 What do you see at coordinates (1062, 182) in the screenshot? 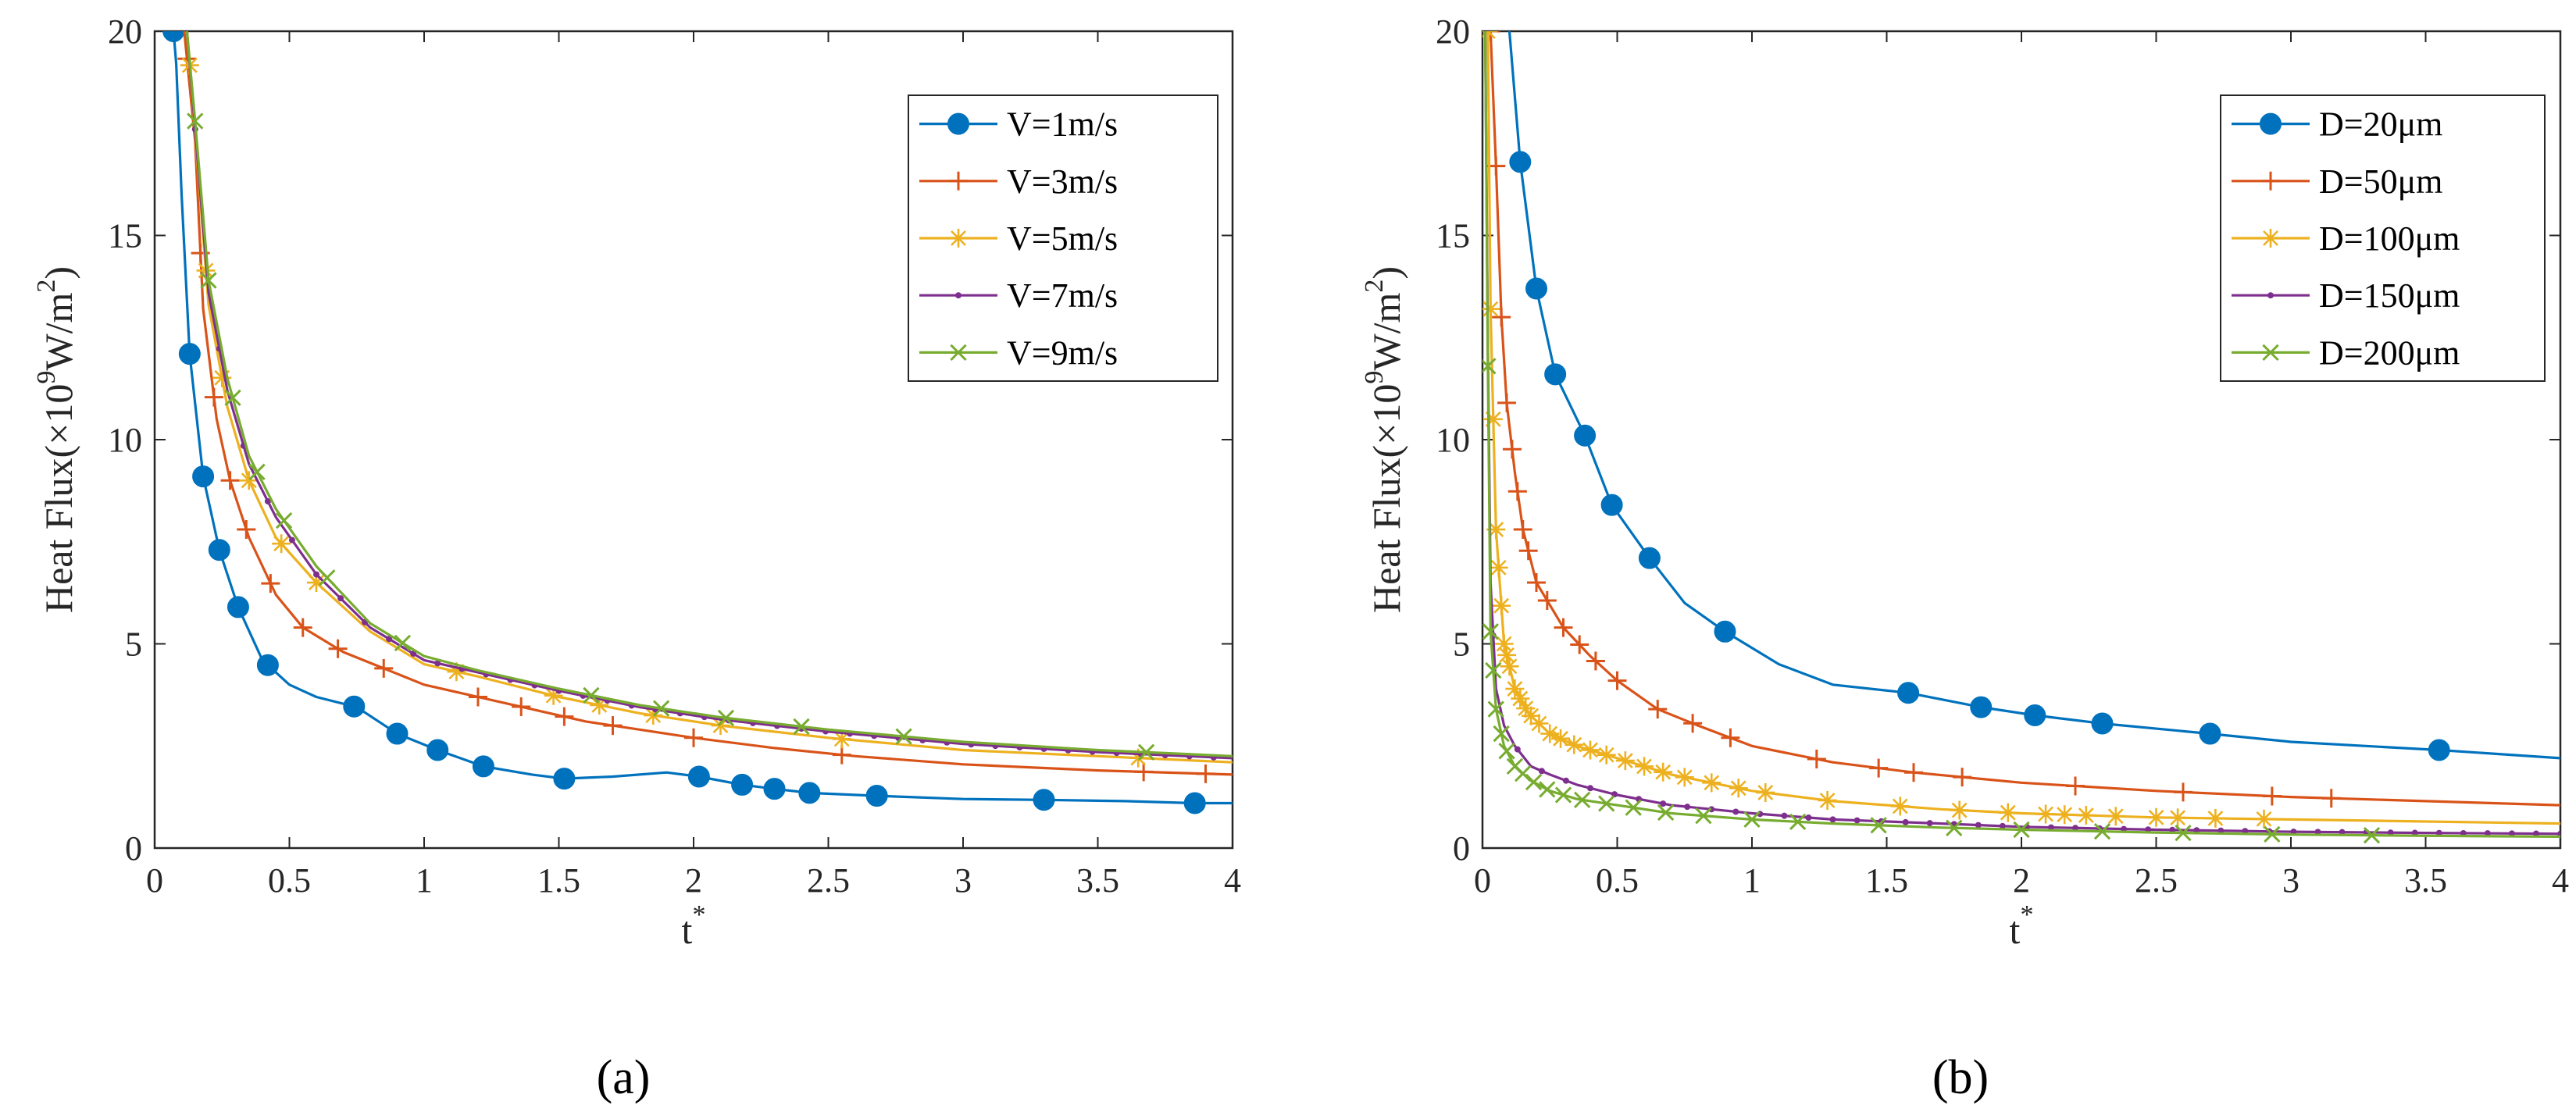
I see `legend-label: V=3m/s` at bounding box center [1062, 182].